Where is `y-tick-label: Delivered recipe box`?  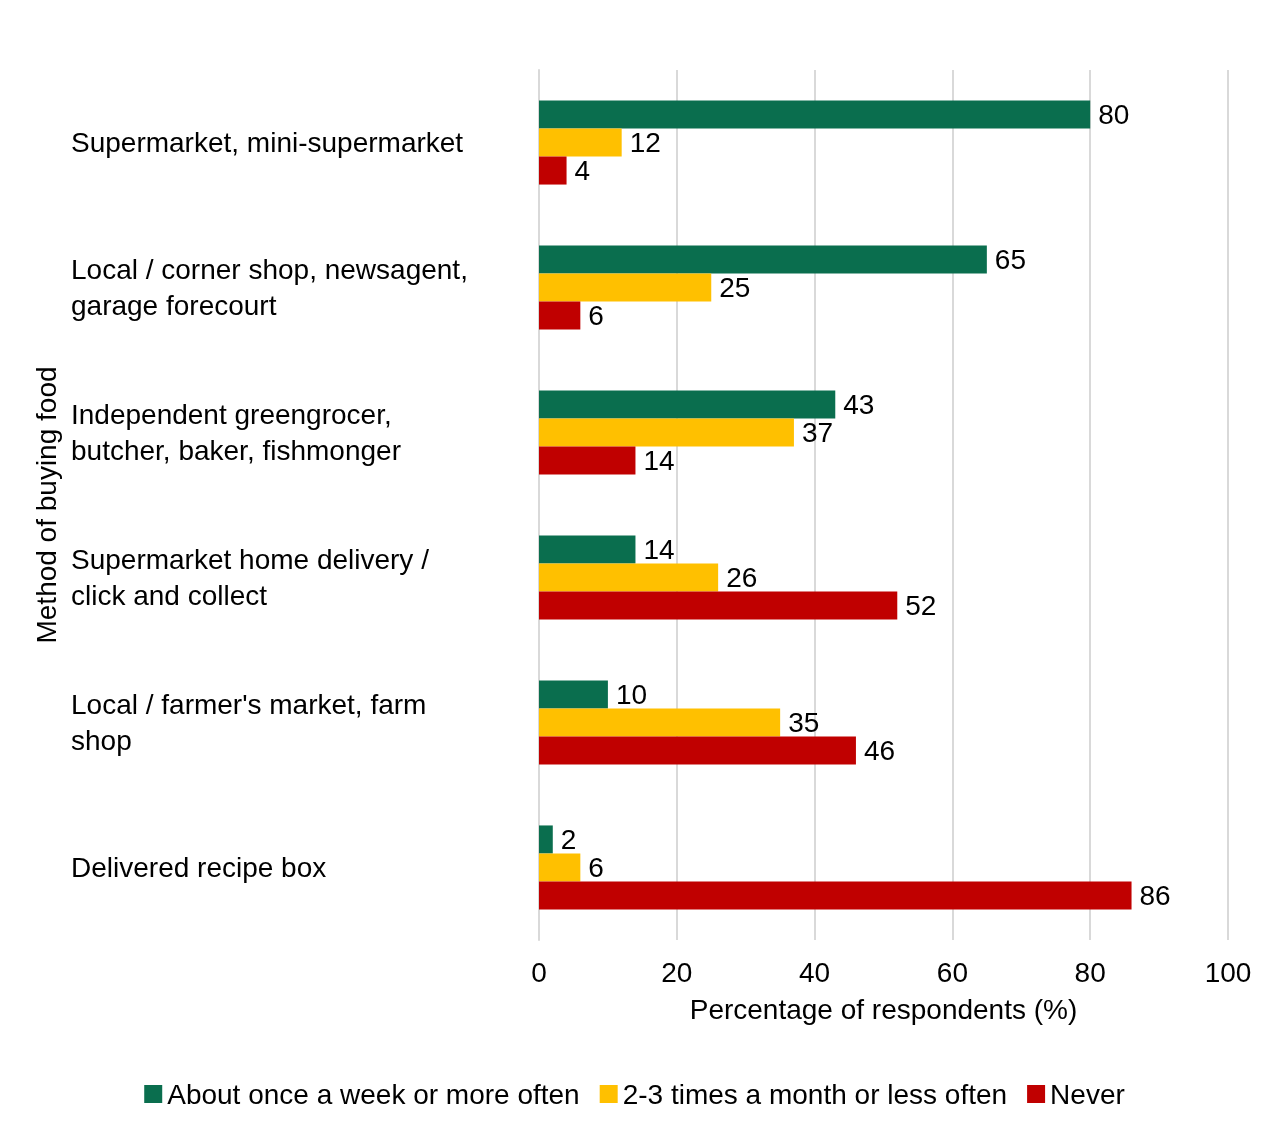
y-tick-label: Delivered recipe box is located at coordinates (199, 867).